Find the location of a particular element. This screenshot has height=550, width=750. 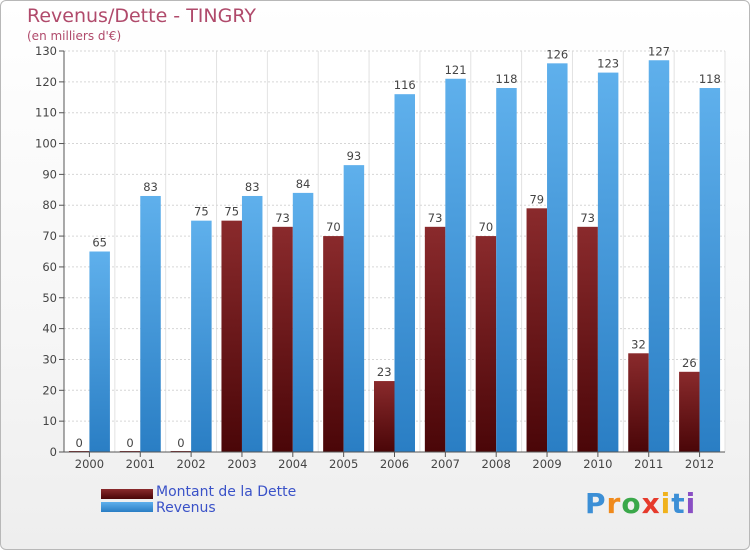

y-tick-label: 90 is located at coordinates (49, 174).